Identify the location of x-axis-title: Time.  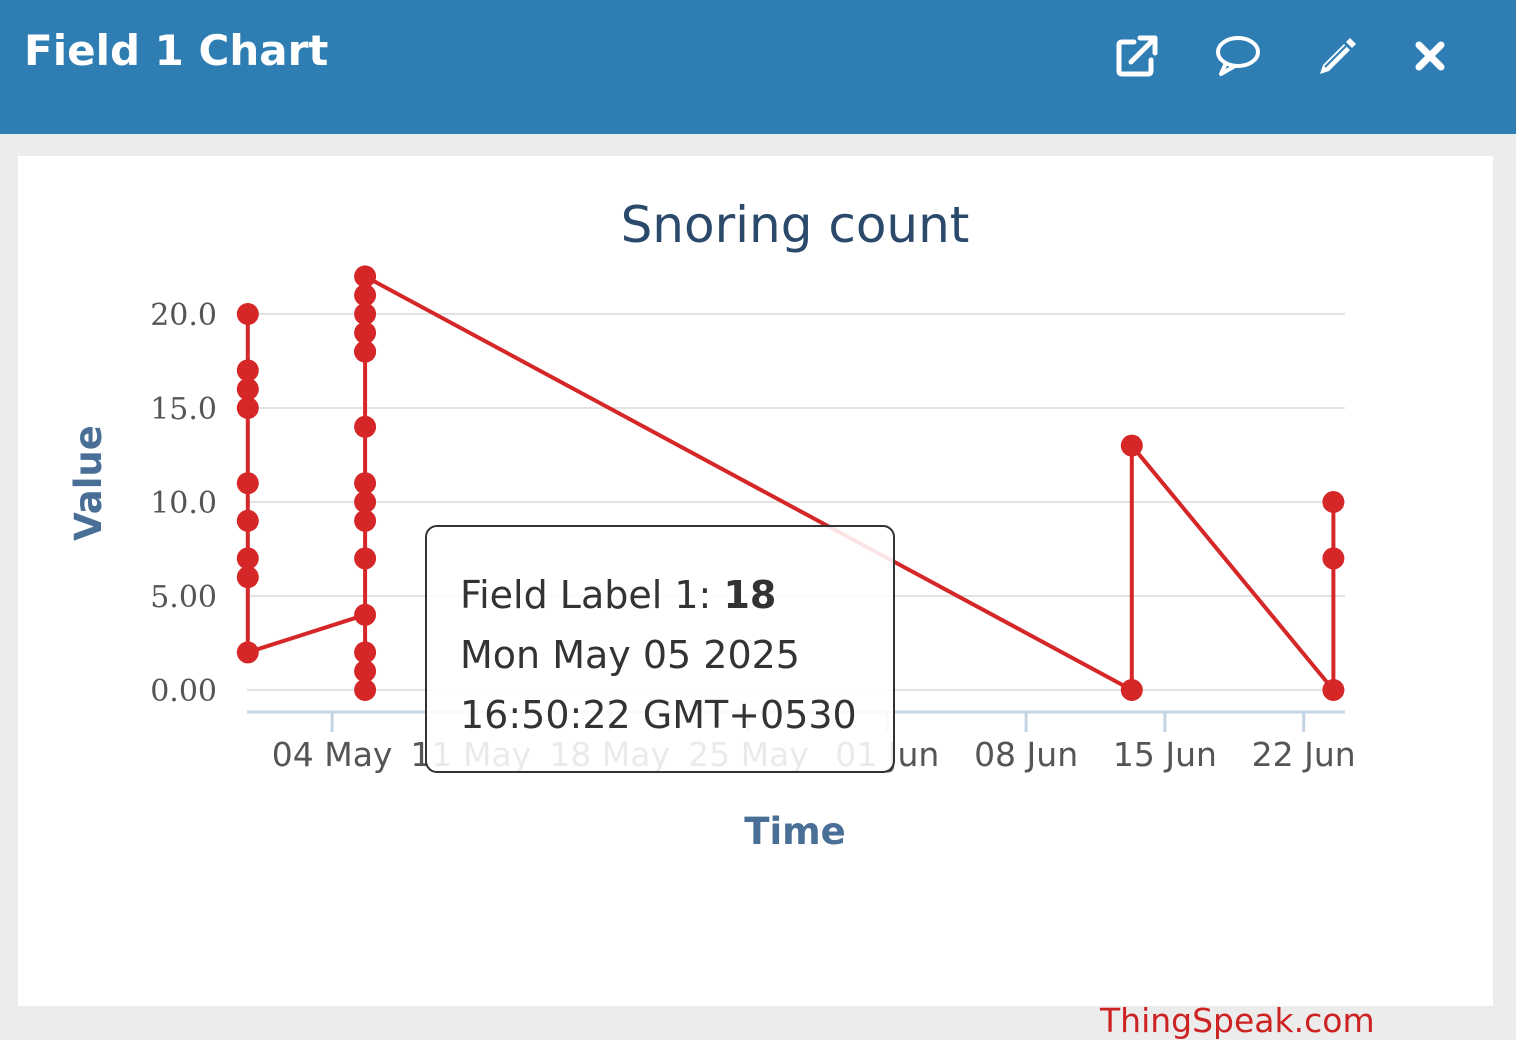
(795, 831).